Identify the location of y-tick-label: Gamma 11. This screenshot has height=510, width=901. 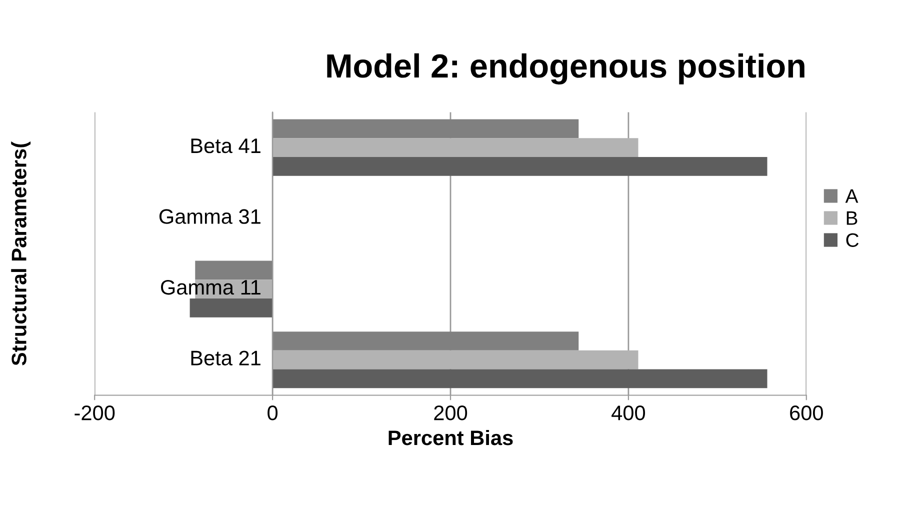
(210, 287).